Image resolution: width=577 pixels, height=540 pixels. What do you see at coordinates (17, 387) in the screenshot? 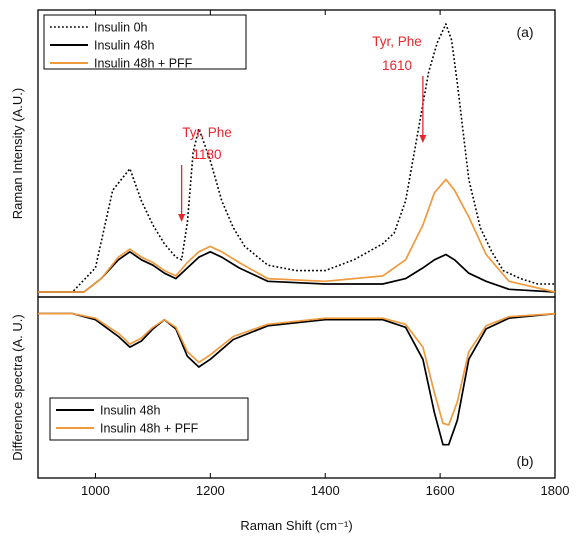
I see `y-axis-title-b: Difference spectra (A. U.)` at bounding box center [17, 387].